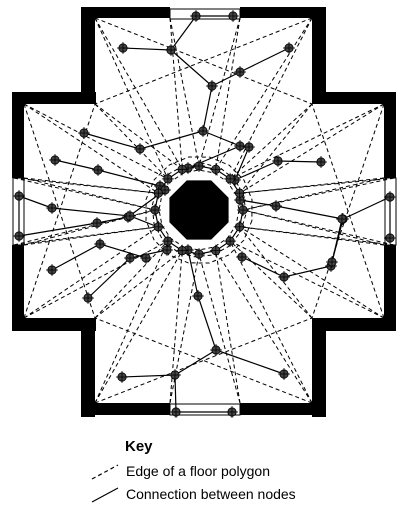 The image size is (408, 513). I want to click on central-pillar, so click(199, 210).